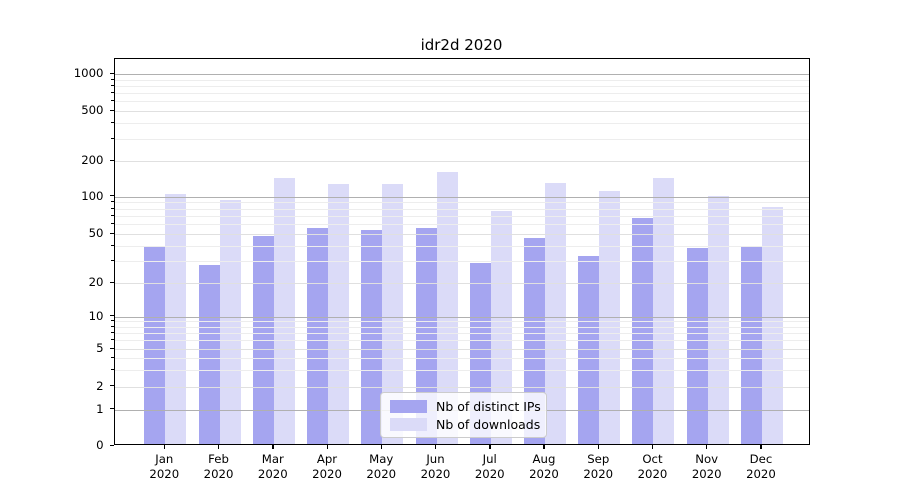  I want to click on x-axis-tick-label: Aug 2020, so click(544, 466).